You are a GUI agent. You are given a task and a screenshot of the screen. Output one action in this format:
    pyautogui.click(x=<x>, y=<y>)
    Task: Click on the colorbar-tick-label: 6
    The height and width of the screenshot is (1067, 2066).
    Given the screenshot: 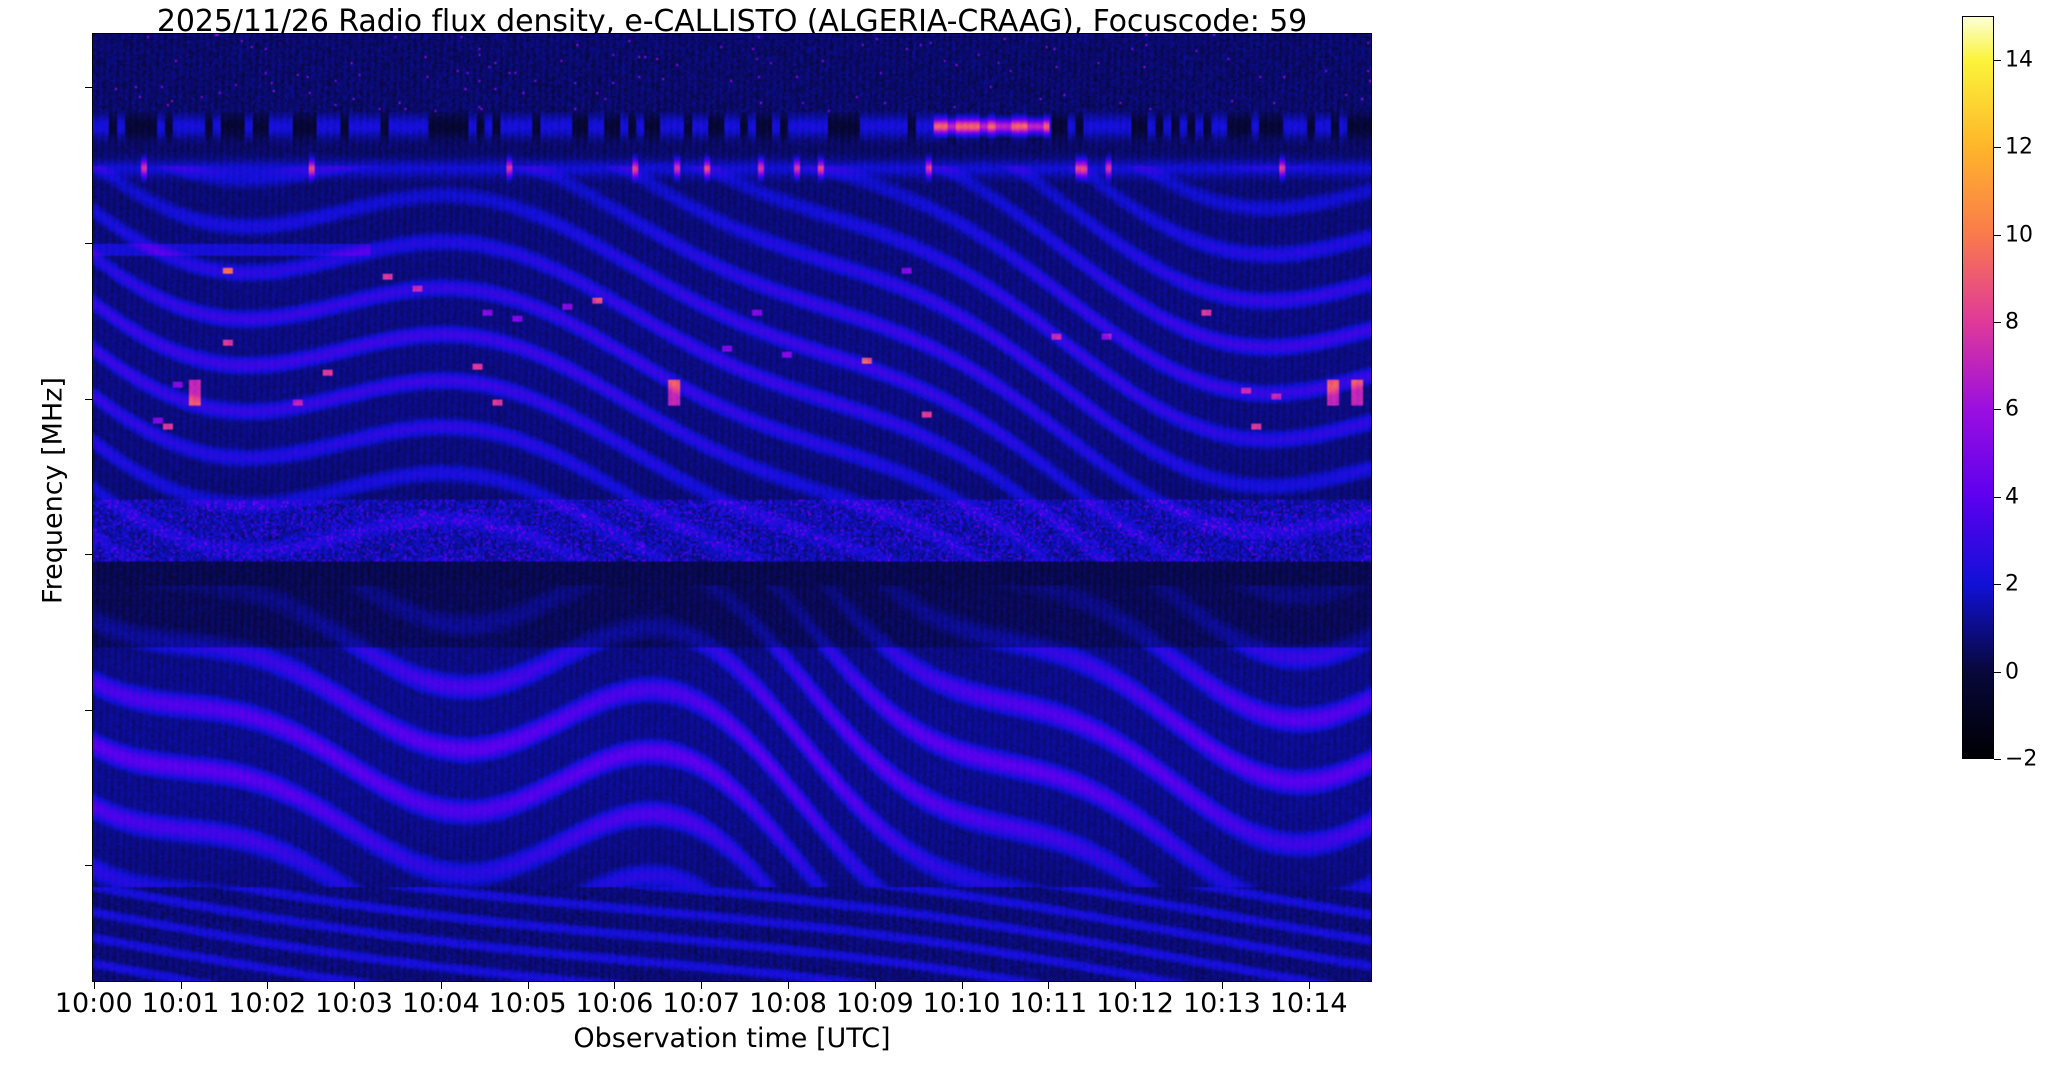 What is the action you would take?
    pyautogui.click(x=2012, y=409)
    